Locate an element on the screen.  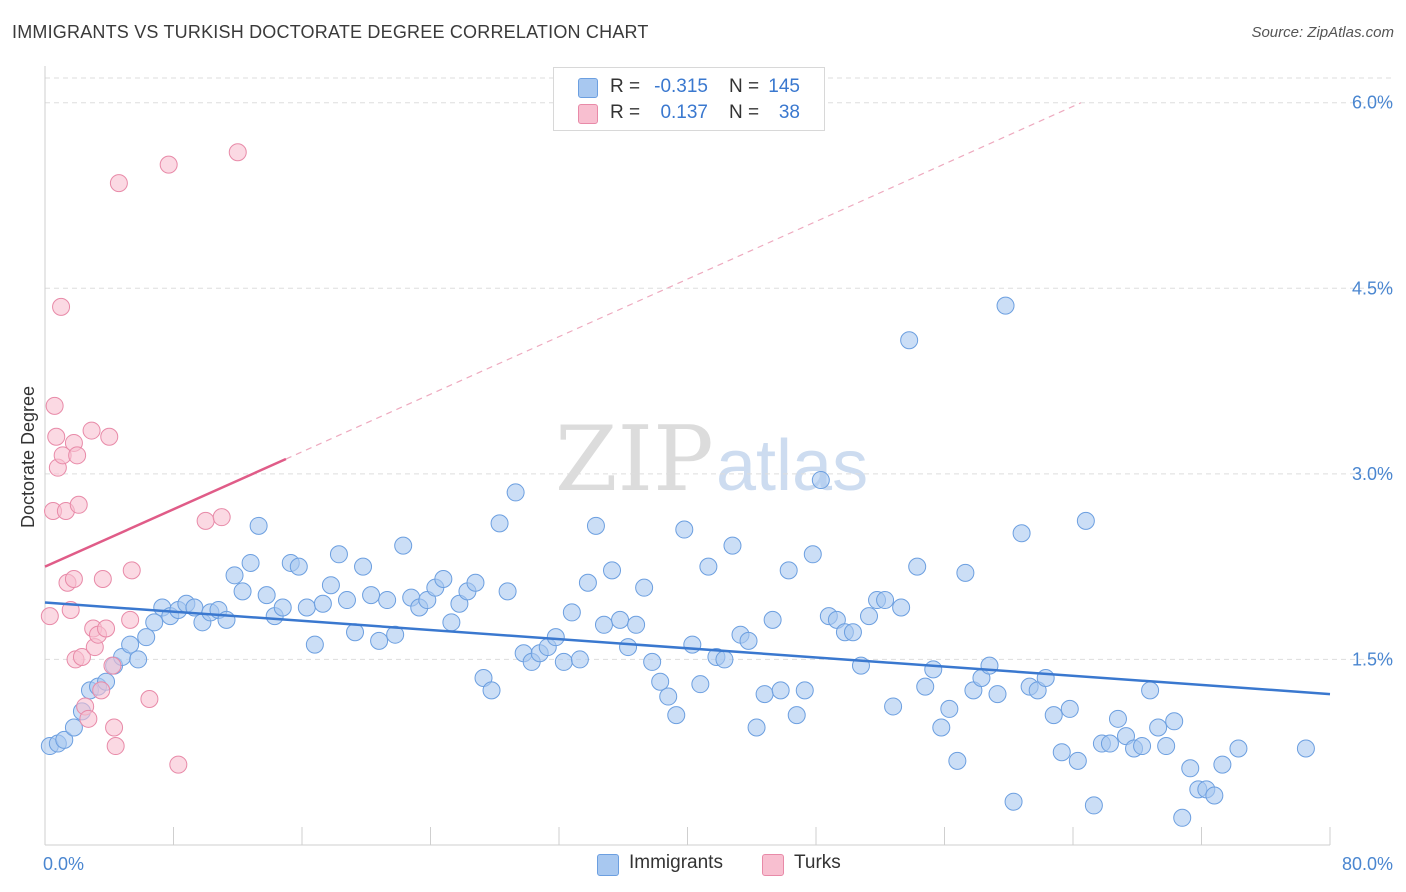
bottom-legend-label: Immigrants is located at coordinates (676, 862).